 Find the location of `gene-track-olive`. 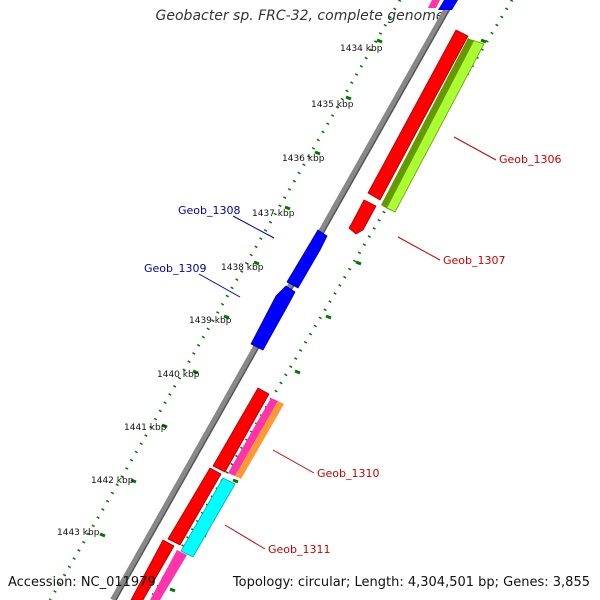

gene-track-olive is located at coordinates (427, 123).